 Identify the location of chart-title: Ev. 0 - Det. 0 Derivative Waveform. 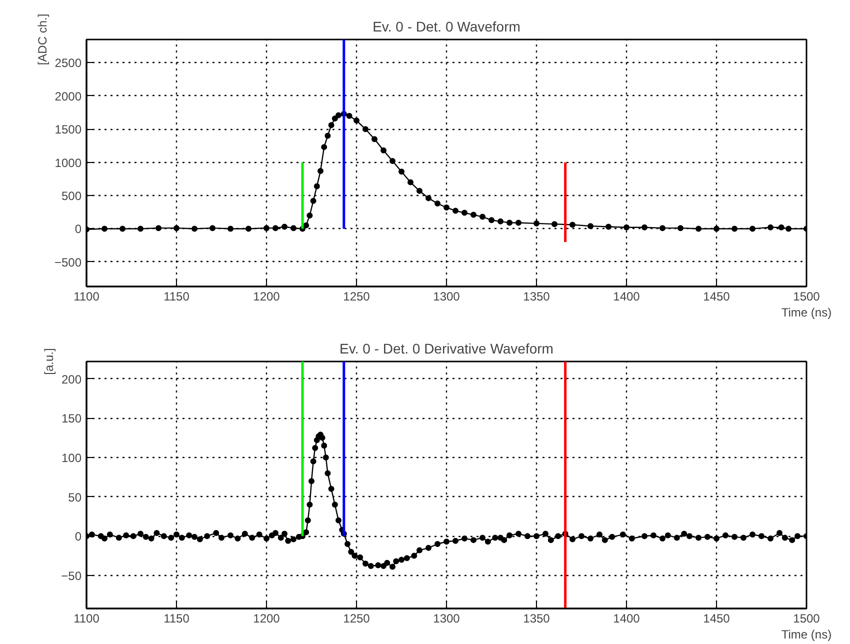
(447, 348).